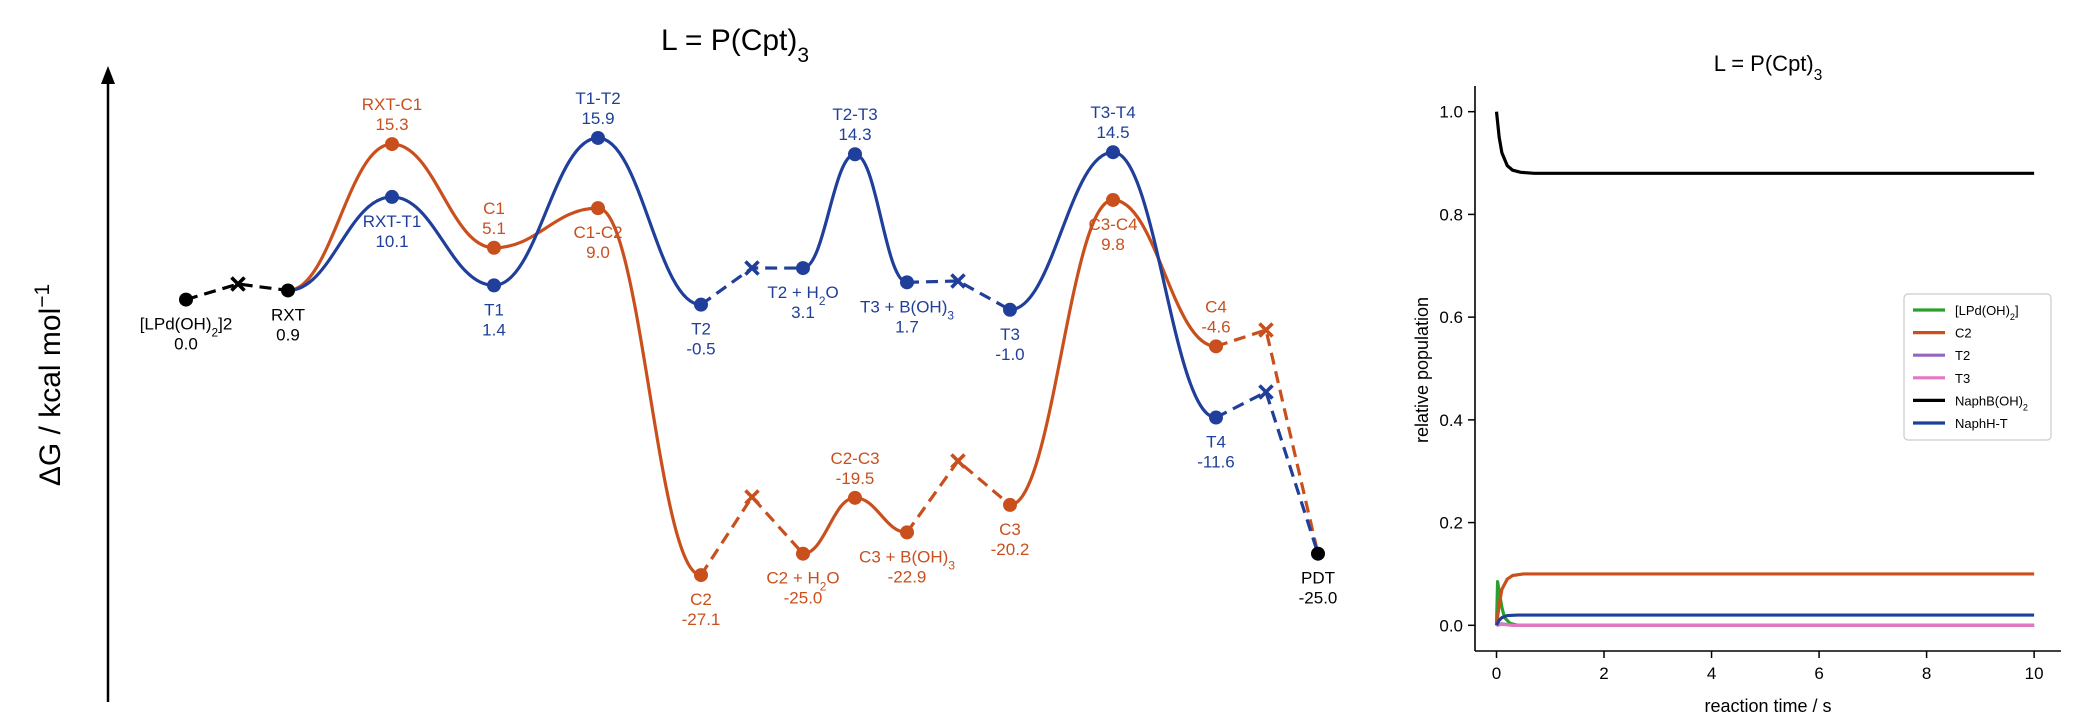 This screenshot has width=2100, height=720. I want to click on state-marker-C2-C3, so click(855, 497).